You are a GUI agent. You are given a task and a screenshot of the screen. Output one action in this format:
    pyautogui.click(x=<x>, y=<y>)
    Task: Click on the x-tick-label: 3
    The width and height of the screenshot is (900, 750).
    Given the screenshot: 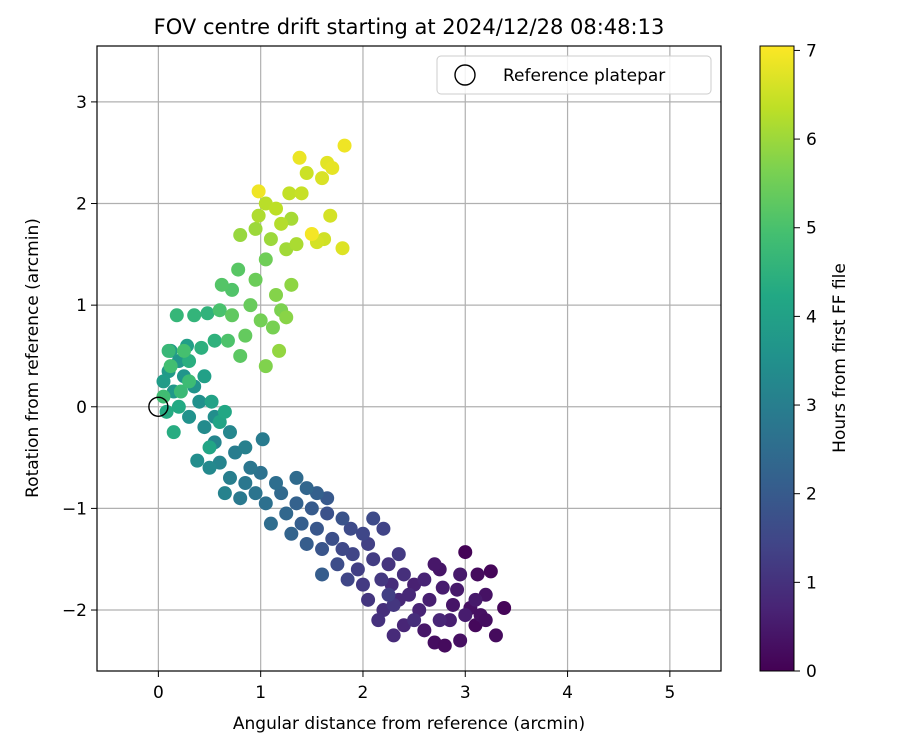 What is the action you would take?
    pyautogui.click(x=465, y=693)
    